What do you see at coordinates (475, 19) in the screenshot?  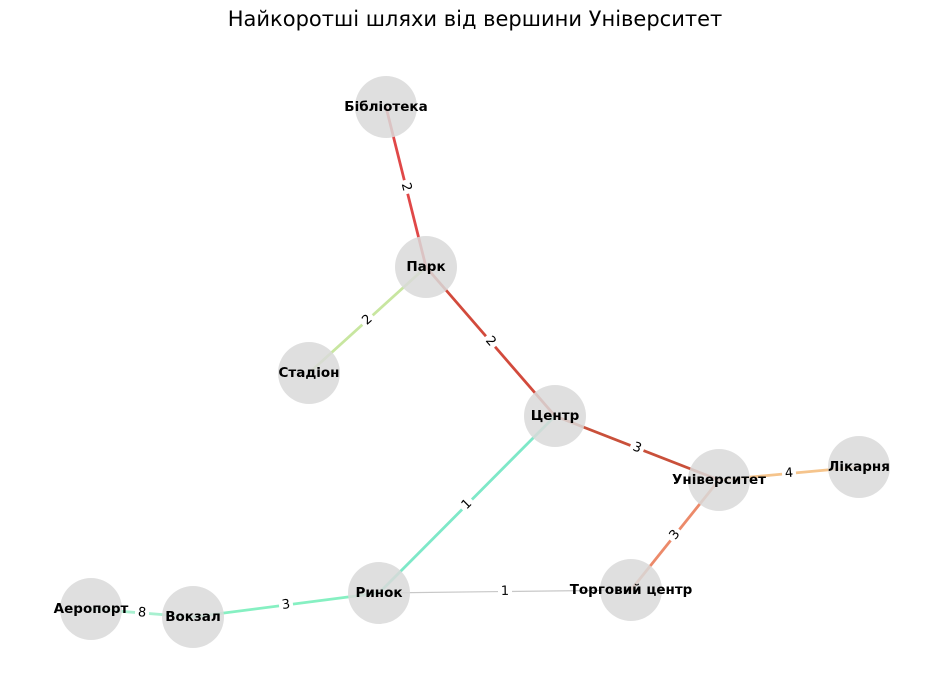 I see `diagram-title: Найкоротші шляхи від вершини Університет` at bounding box center [475, 19].